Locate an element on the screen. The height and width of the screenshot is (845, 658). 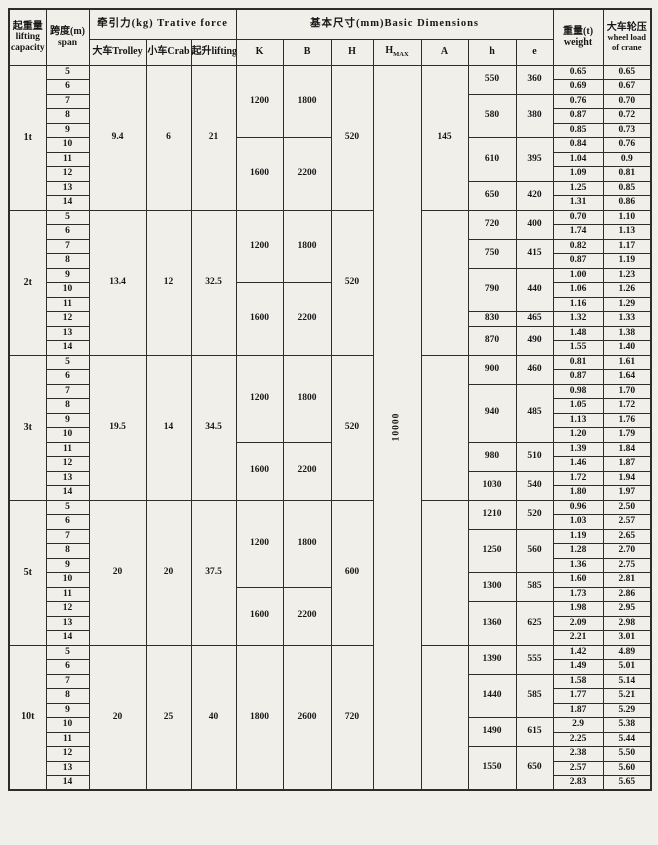
dim-h-lower-cell: 1550 is located at coordinates (492, 768).